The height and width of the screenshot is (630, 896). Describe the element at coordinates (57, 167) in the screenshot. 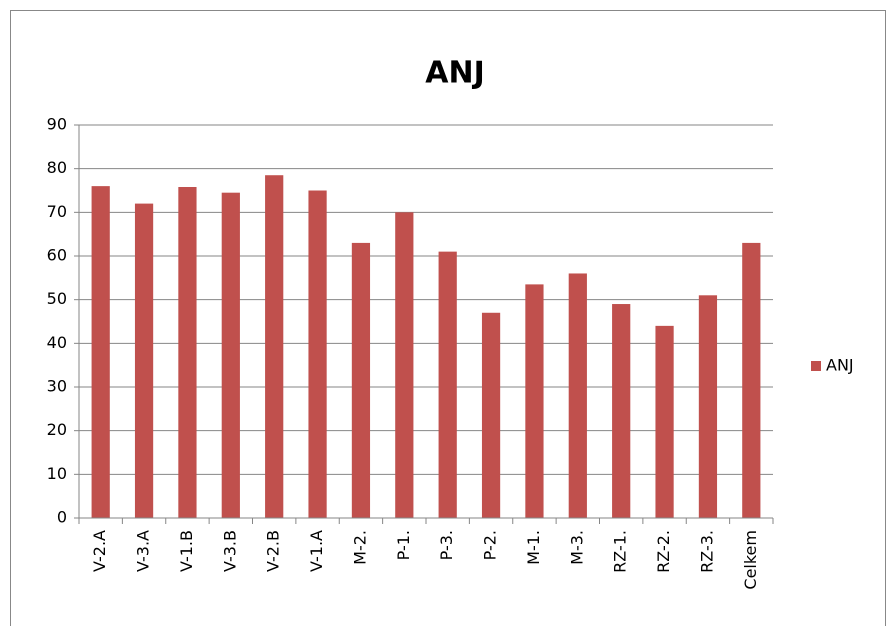

I see `y-tick-label: 80` at that location.